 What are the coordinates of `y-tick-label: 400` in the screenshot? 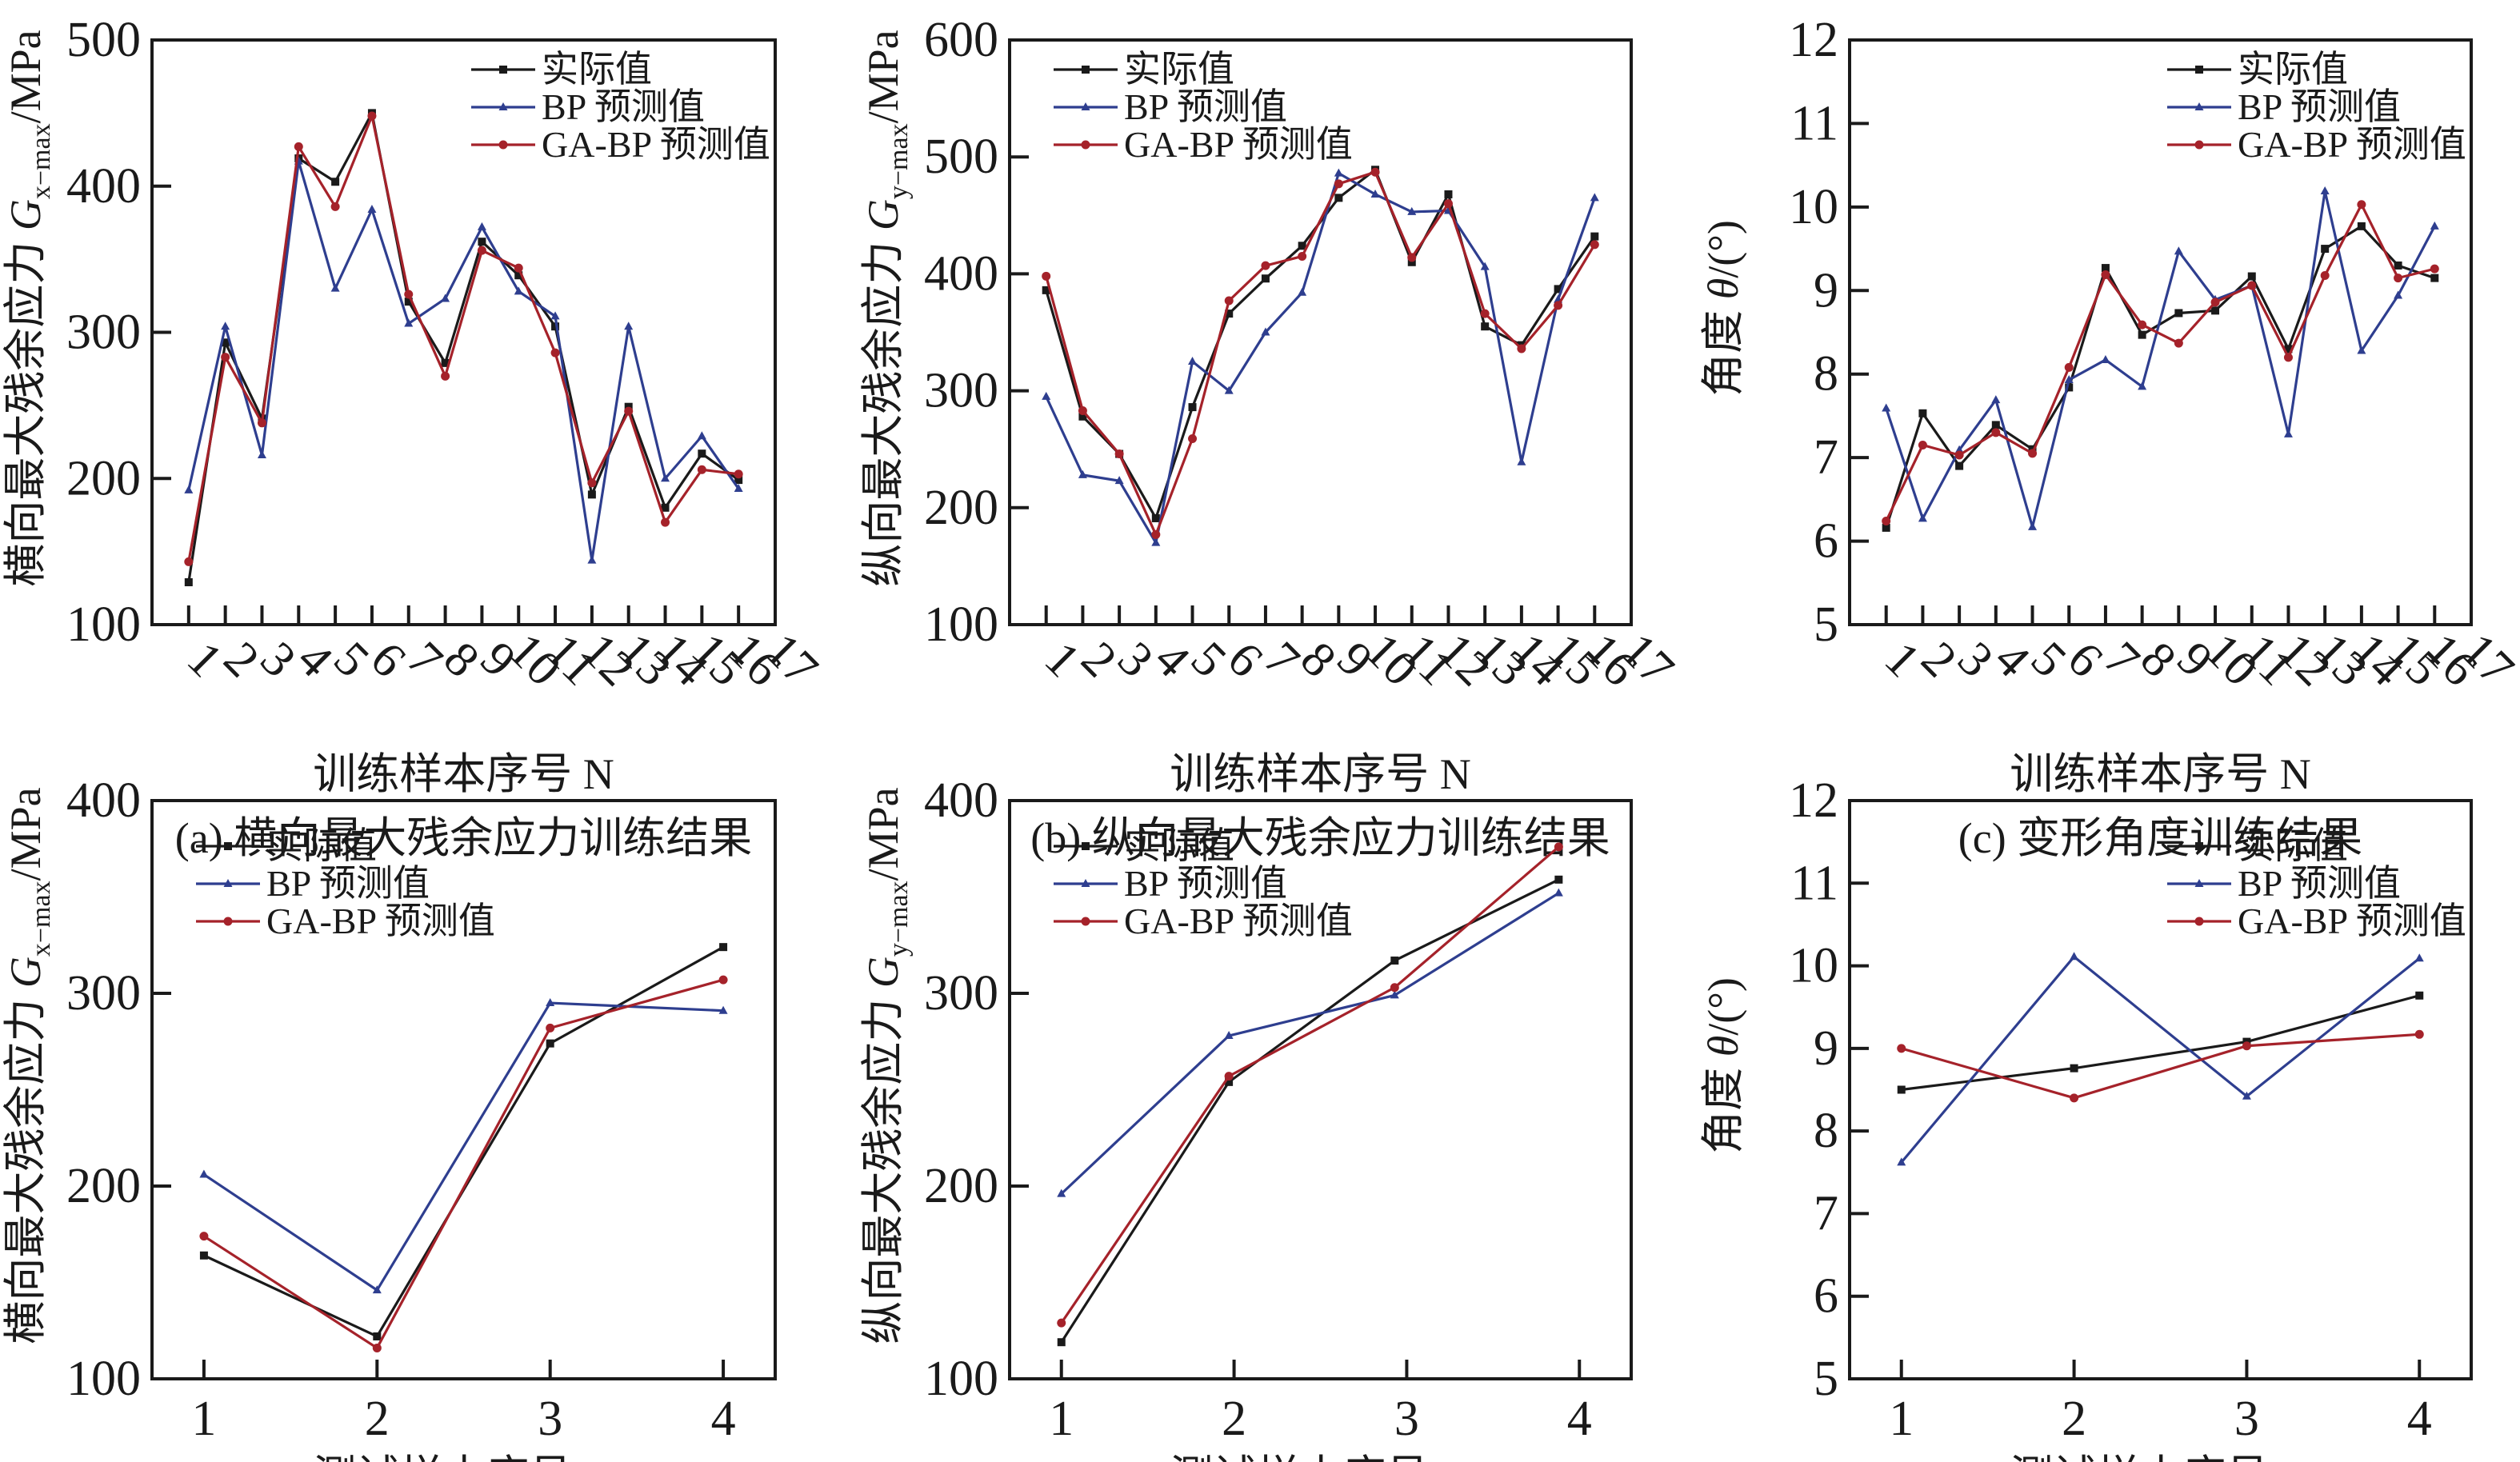 It's located at (103, 801).